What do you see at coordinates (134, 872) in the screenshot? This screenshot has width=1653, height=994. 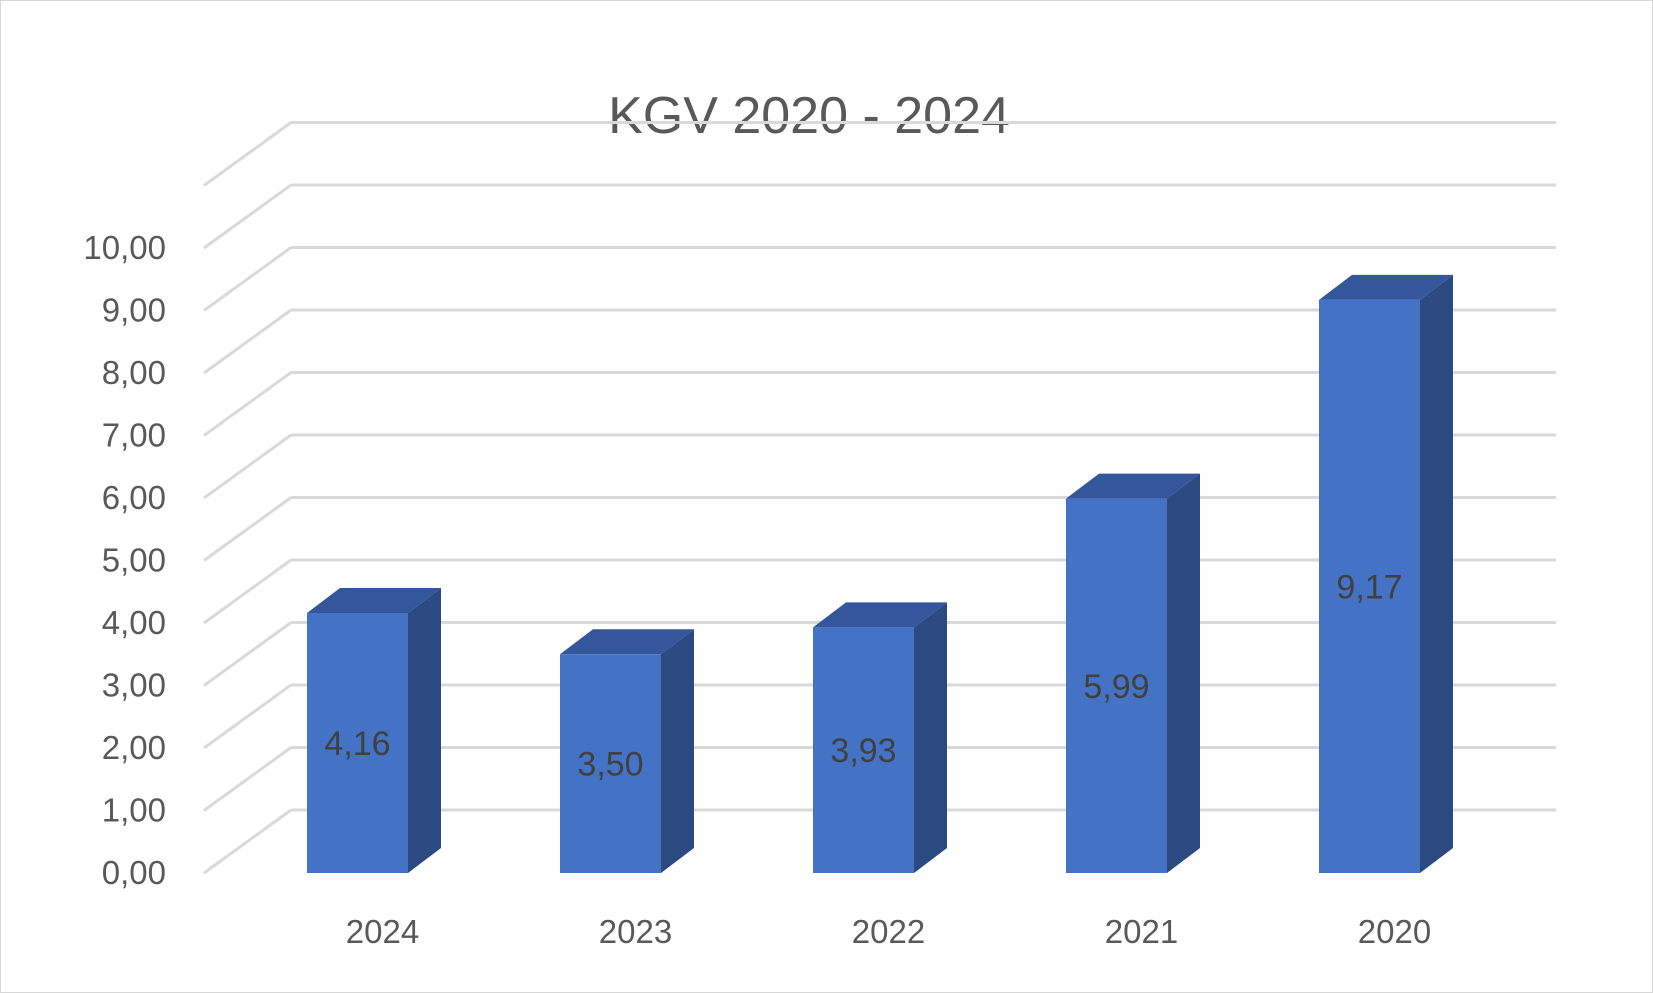 I see `y-tick-label: 0,00` at bounding box center [134, 872].